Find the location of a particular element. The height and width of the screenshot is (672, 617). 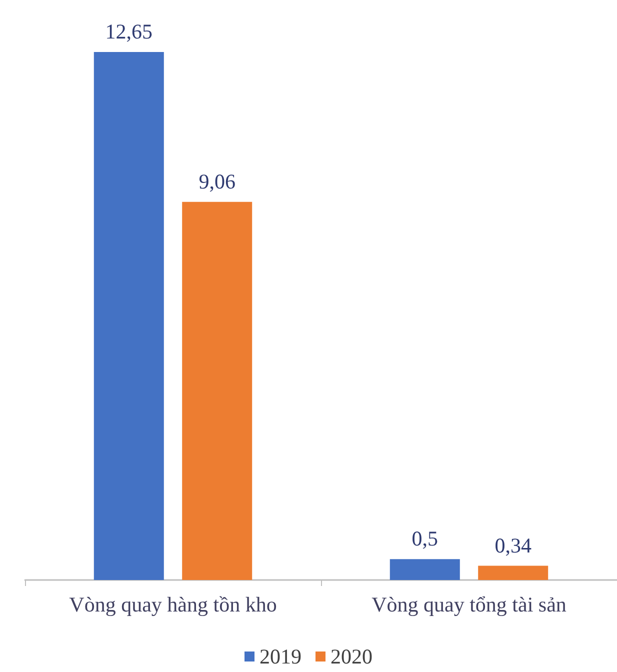

legend-label: 2019 is located at coordinates (281, 656).